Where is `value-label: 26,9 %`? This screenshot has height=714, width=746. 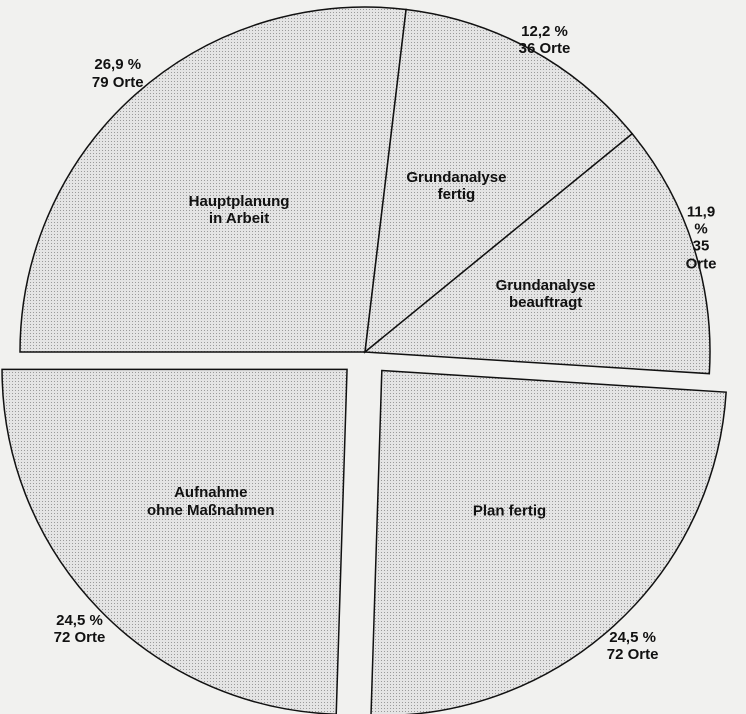 value-label: 26,9 % is located at coordinates (118, 65).